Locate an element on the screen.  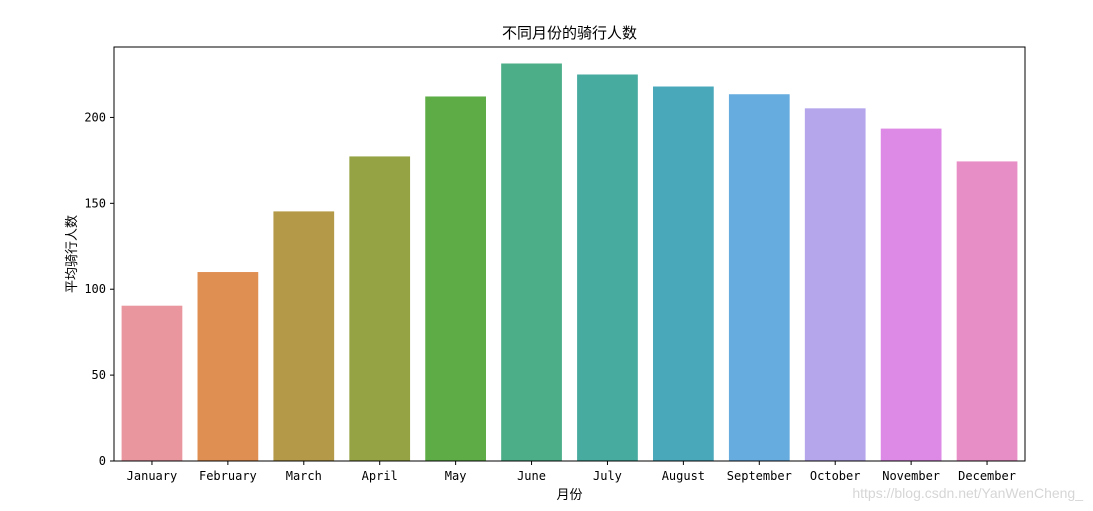
x-tick-label: August is located at coordinates (683, 476).